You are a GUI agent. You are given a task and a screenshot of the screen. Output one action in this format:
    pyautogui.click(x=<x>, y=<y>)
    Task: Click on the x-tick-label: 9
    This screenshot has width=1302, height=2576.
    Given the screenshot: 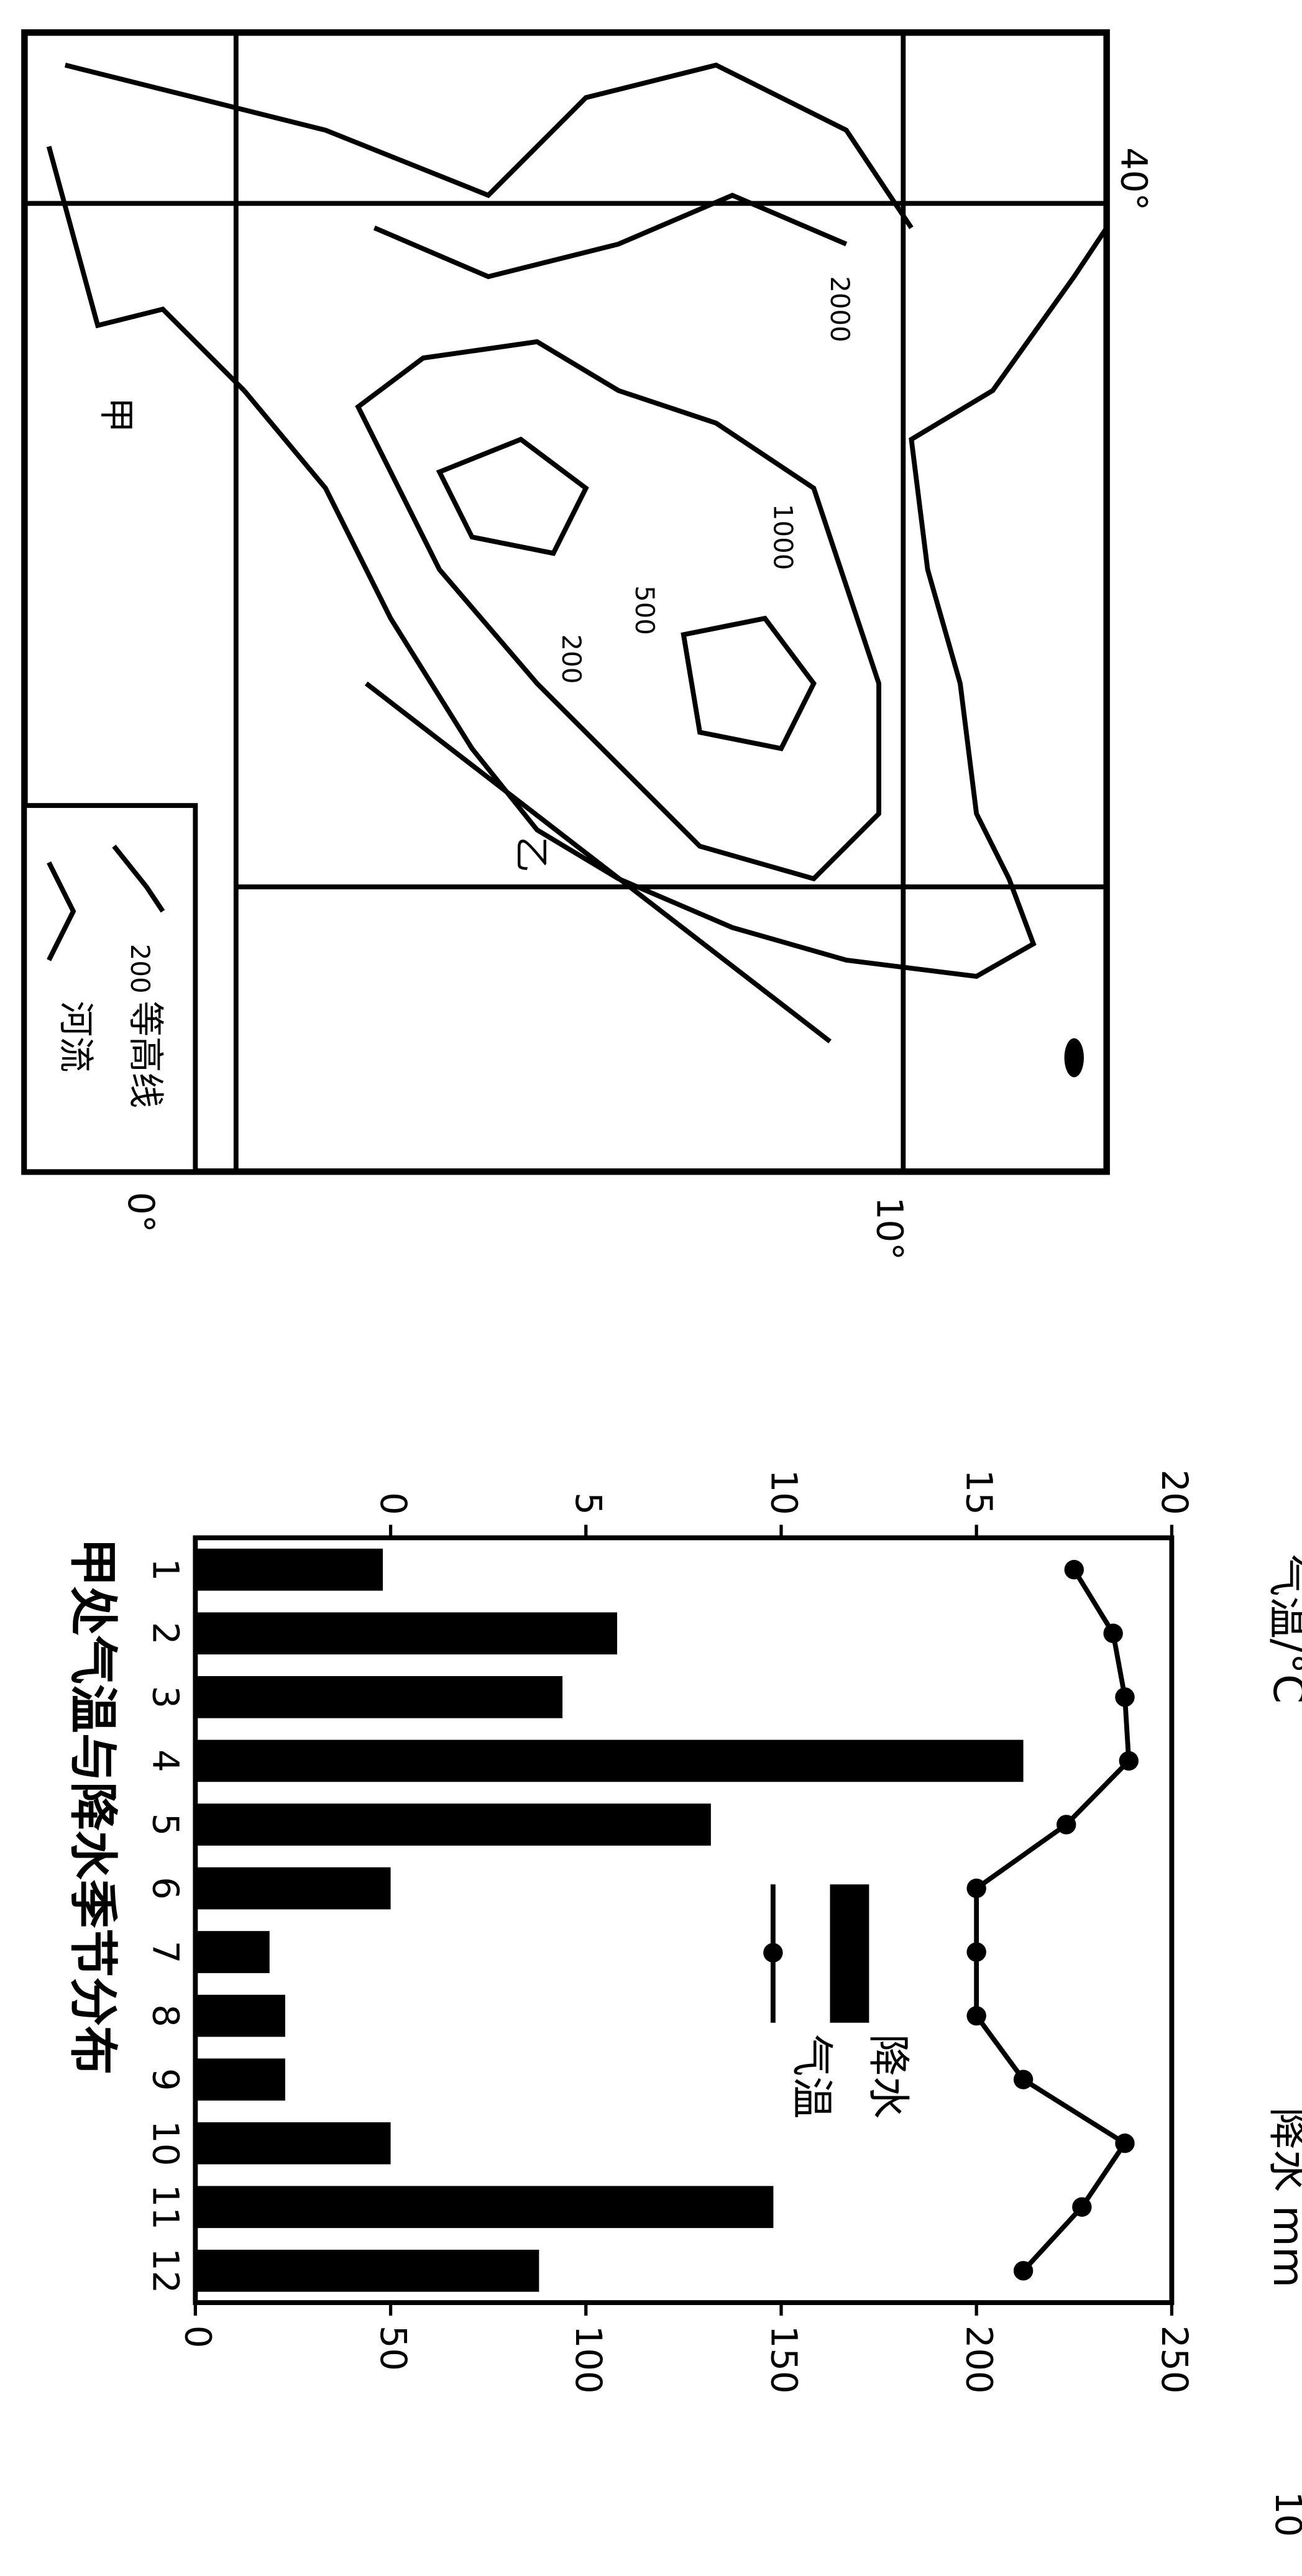 What is the action you would take?
    pyautogui.click(x=165, y=2079)
    